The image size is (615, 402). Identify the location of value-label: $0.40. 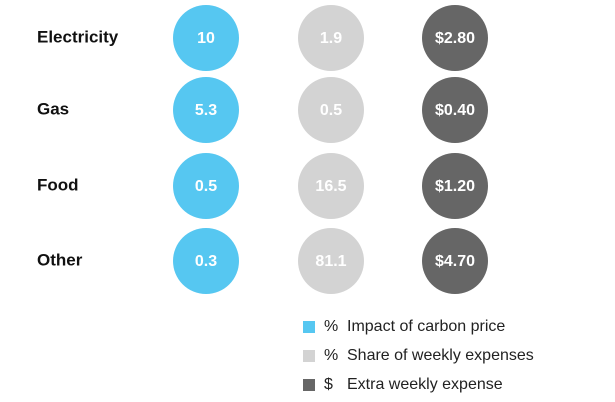
(455, 110).